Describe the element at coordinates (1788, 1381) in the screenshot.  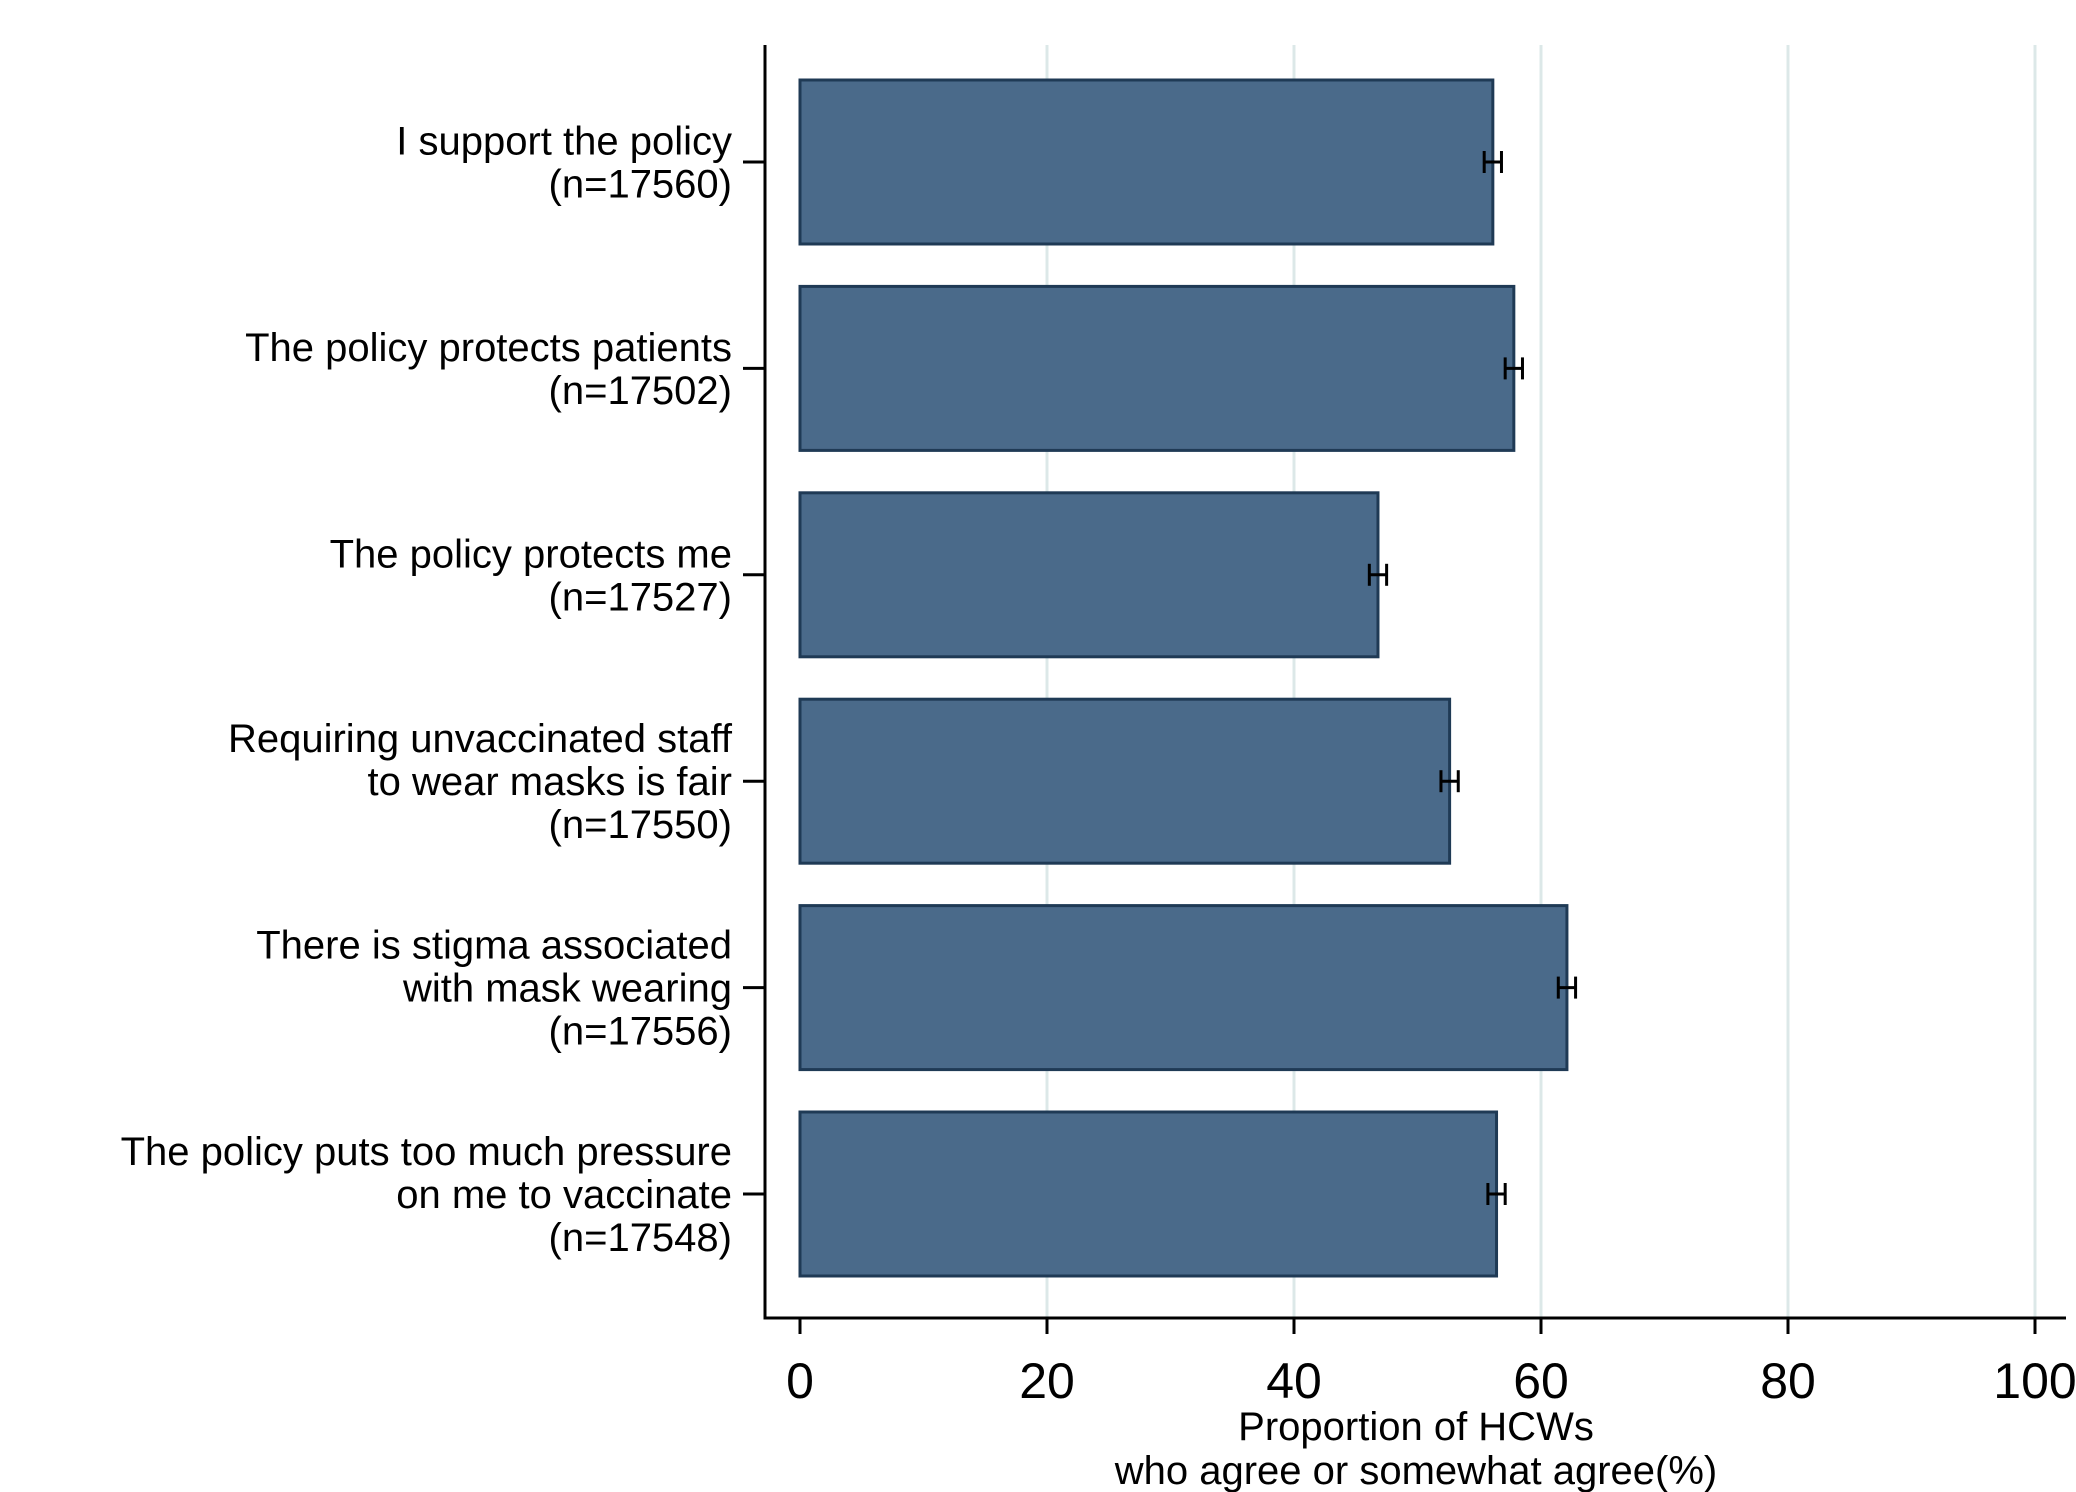
I see `x-tick-label-4: 80` at that location.